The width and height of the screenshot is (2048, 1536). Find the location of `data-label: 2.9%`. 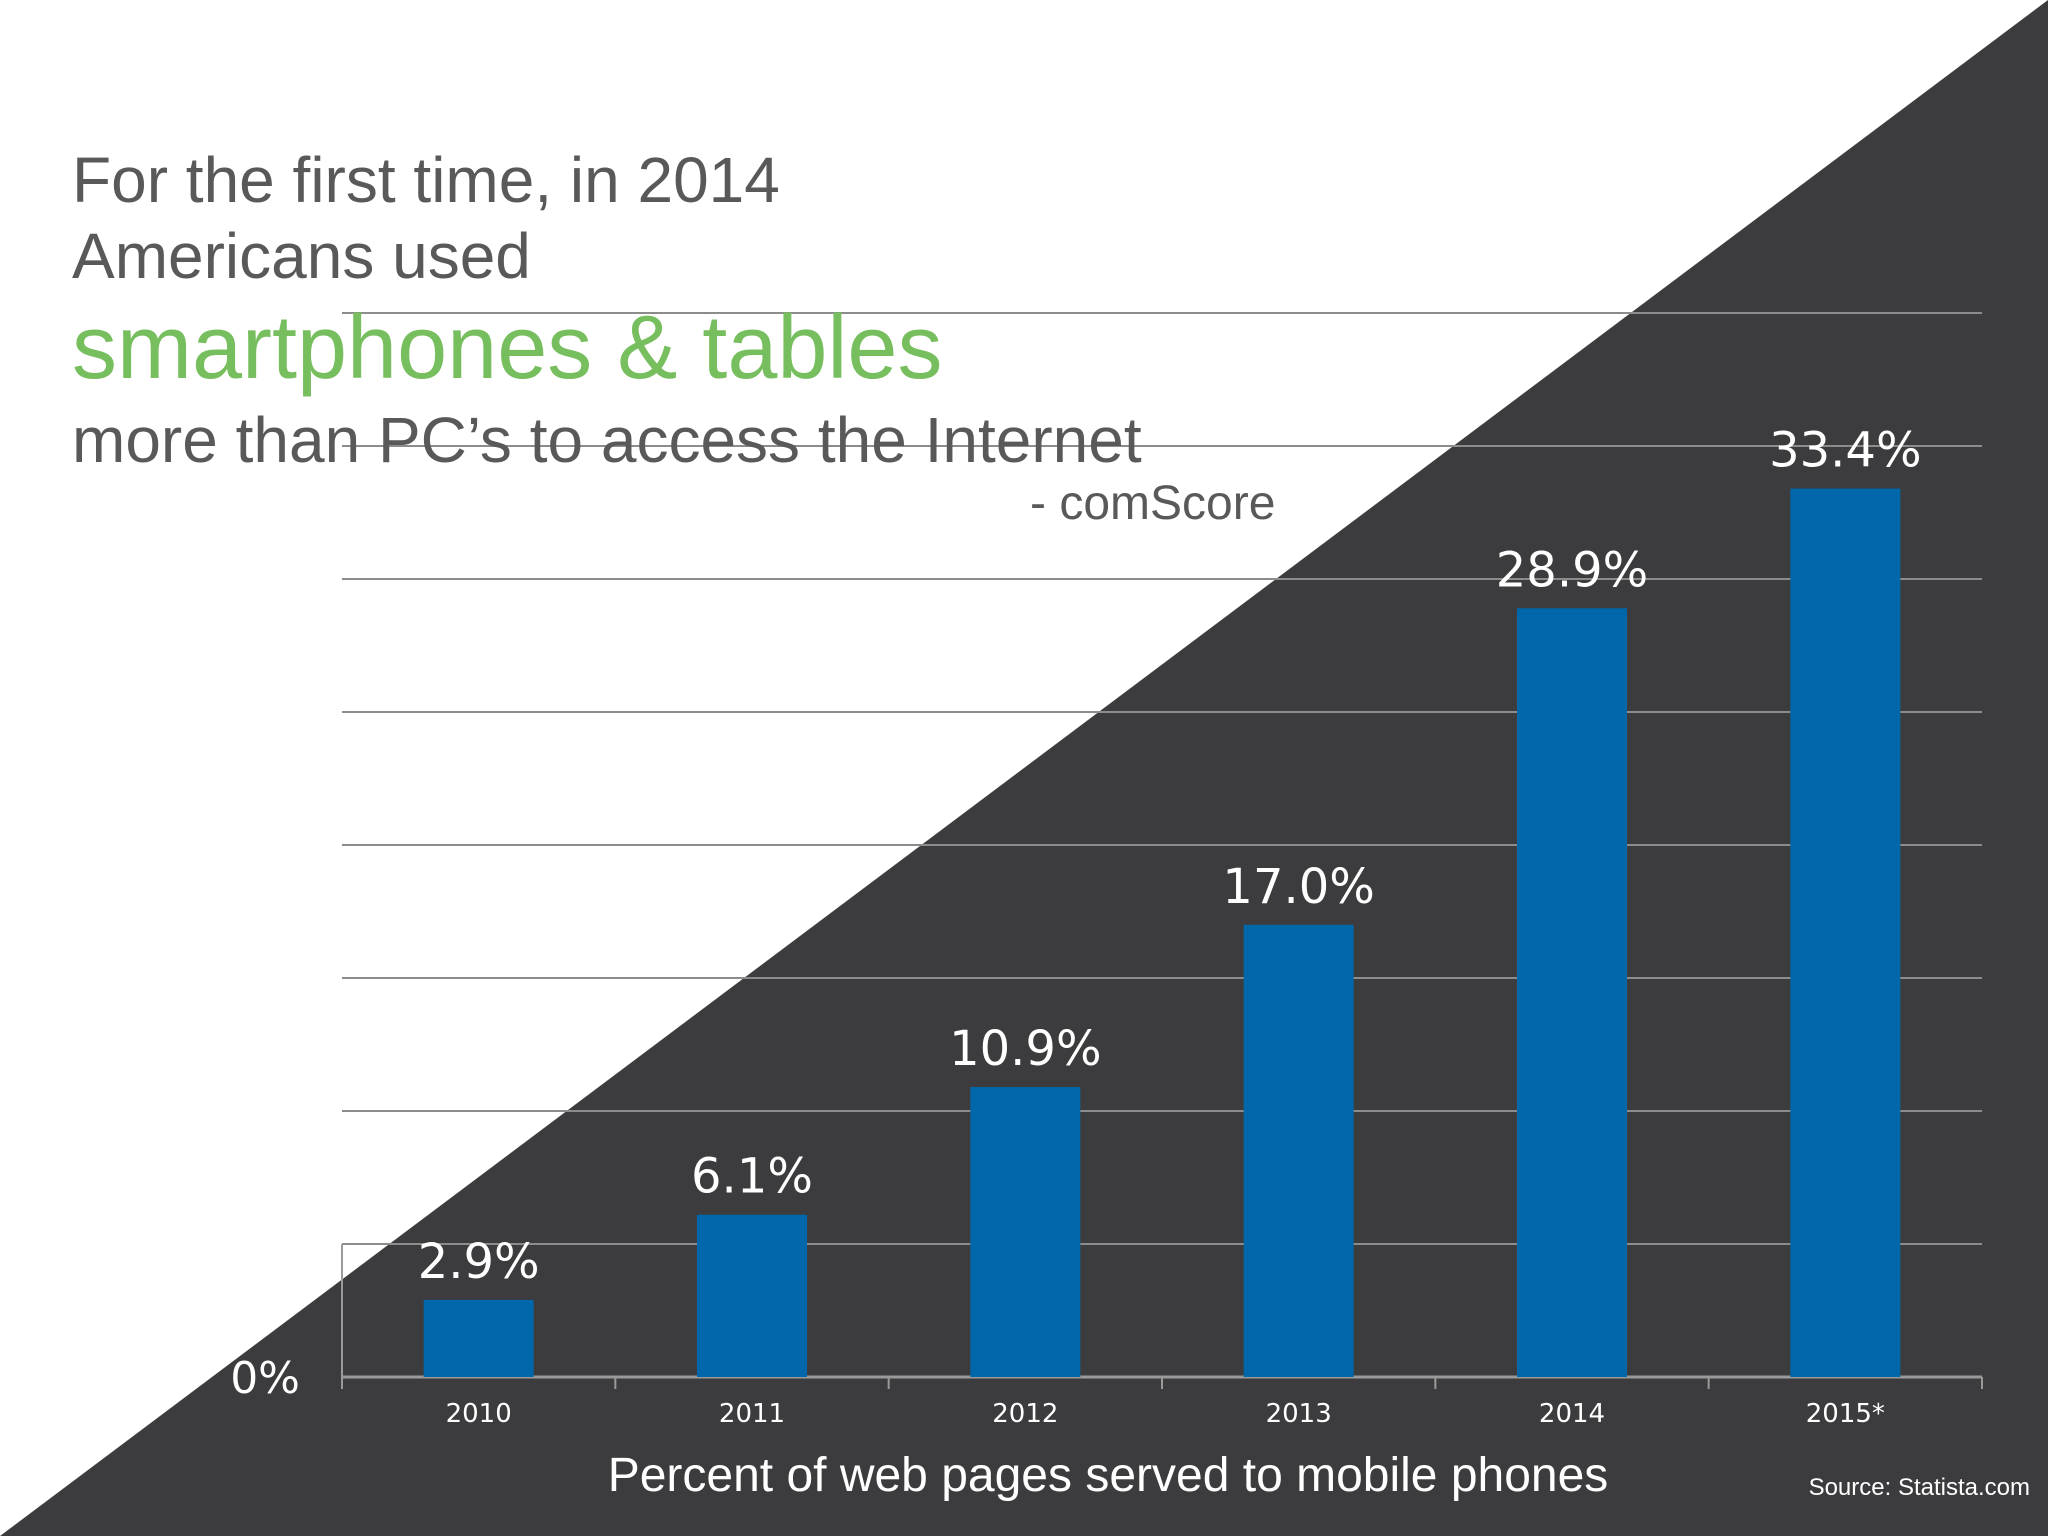

data-label: 2.9% is located at coordinates (479, 1262).